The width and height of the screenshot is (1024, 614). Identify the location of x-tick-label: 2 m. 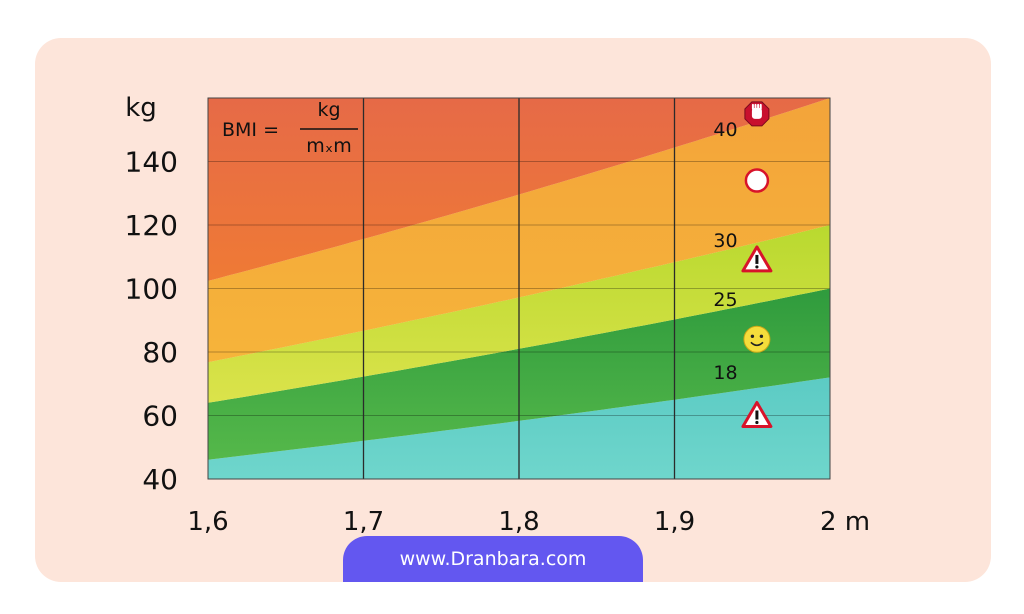
(845, 522).